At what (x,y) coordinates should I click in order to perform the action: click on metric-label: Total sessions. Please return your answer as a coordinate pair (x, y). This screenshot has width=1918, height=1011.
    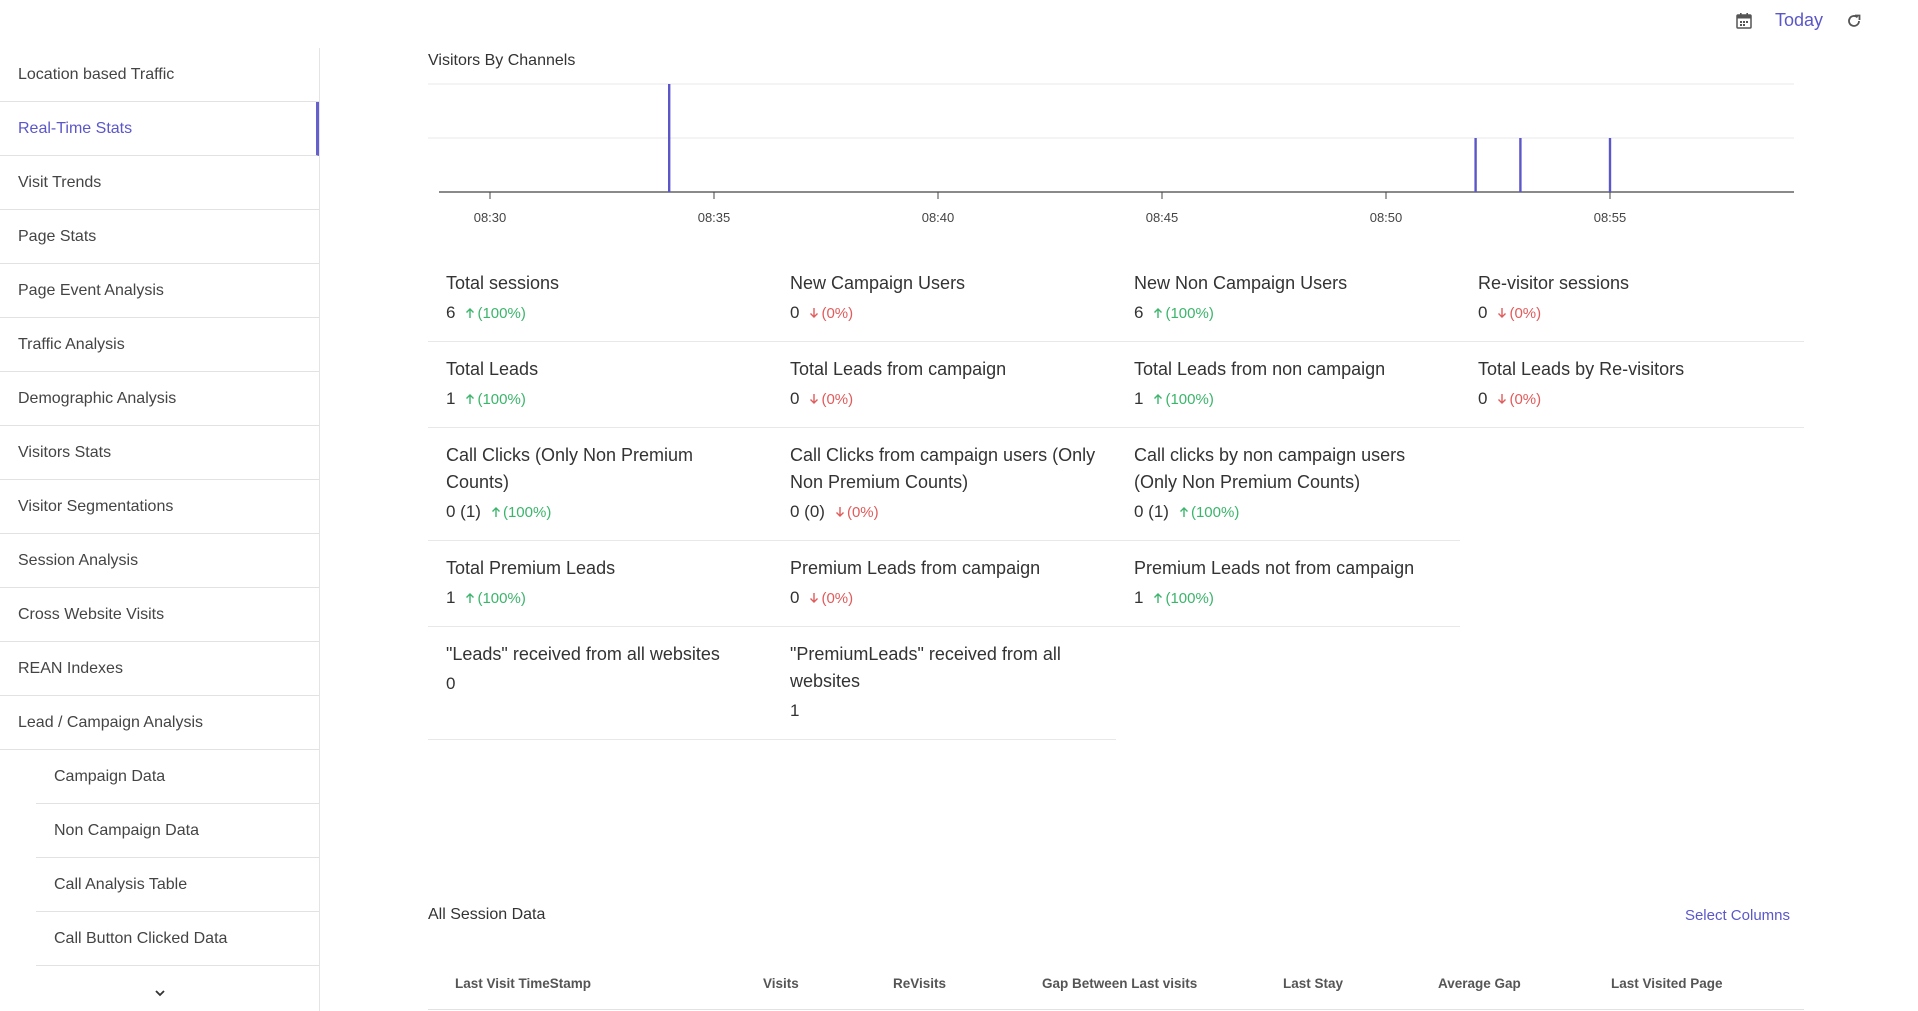
    Looking at the image, I should click on (503, 283).